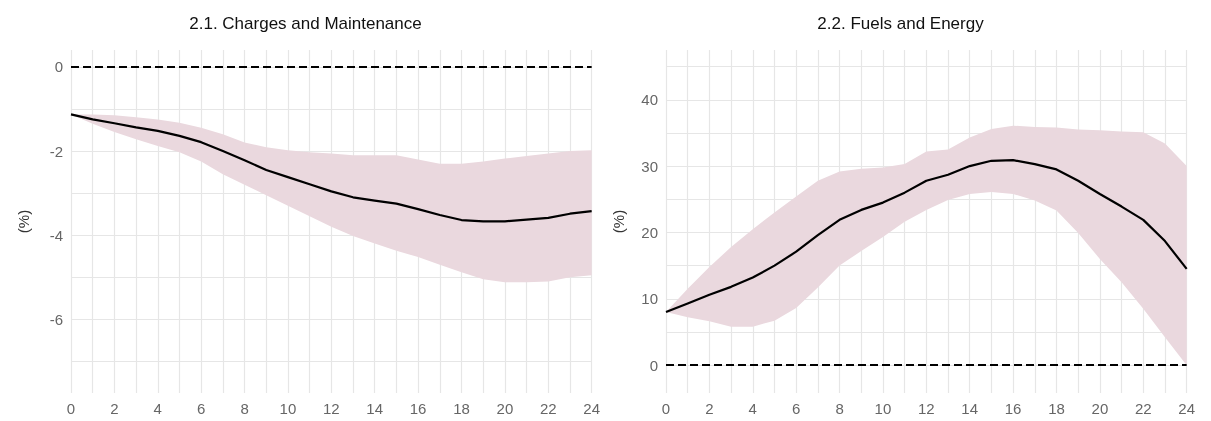  I want to click on y-tick-label: -2, so click(56, 151).